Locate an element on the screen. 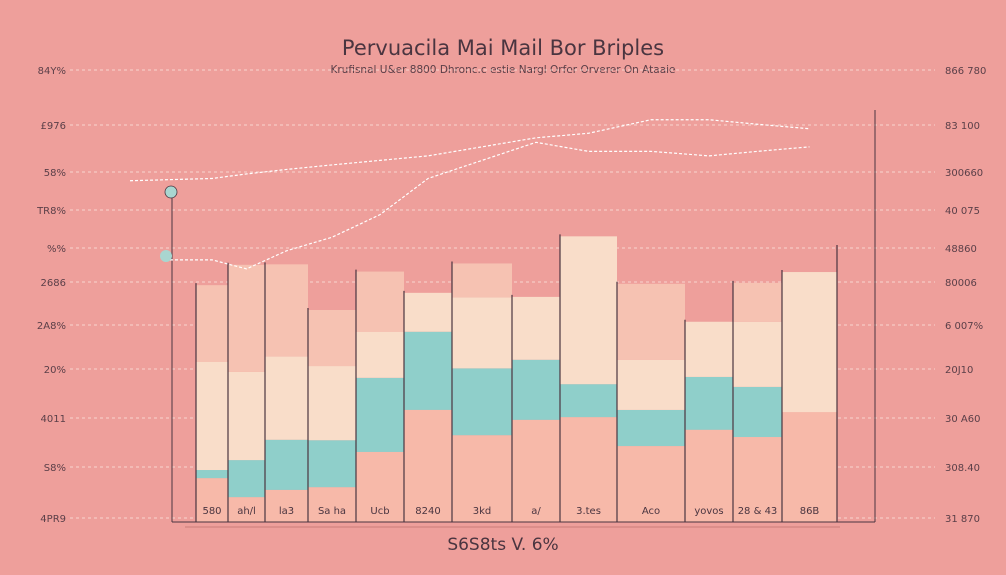  y-tick-label-left: 4011 is located at coordinates (53, 419).